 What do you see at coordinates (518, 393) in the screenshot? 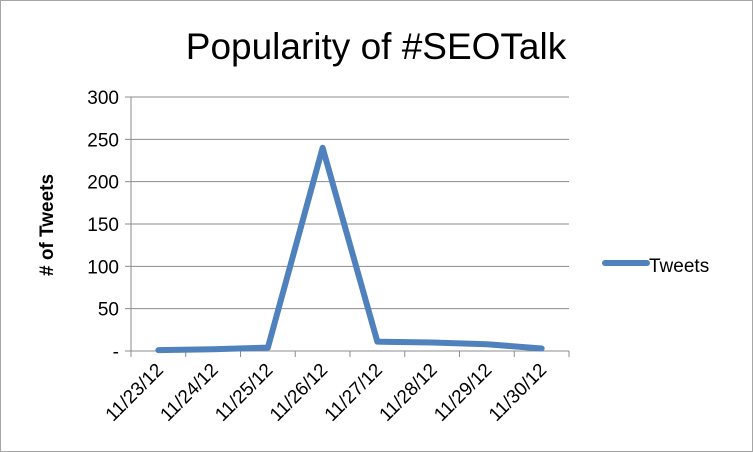
I see `x-tick-label: 11/30/12` at bounding box center [518, 393].